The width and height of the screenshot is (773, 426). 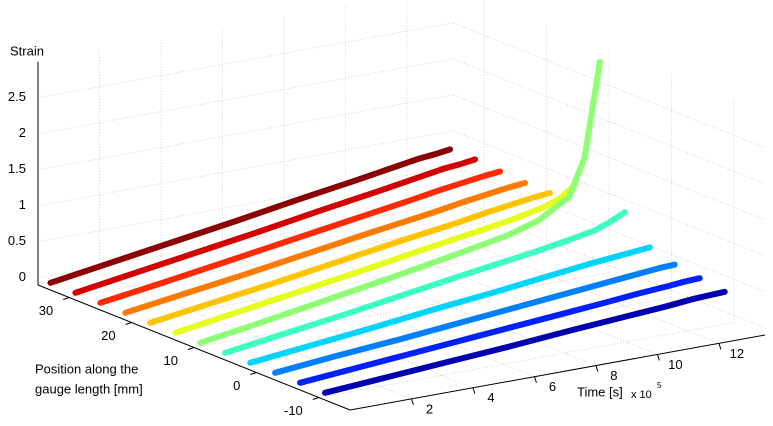 What do you see at coordinates (17, 240) in the screenshot?
I see `z-tick-label: 0.5` at bounding box center [17, 240].